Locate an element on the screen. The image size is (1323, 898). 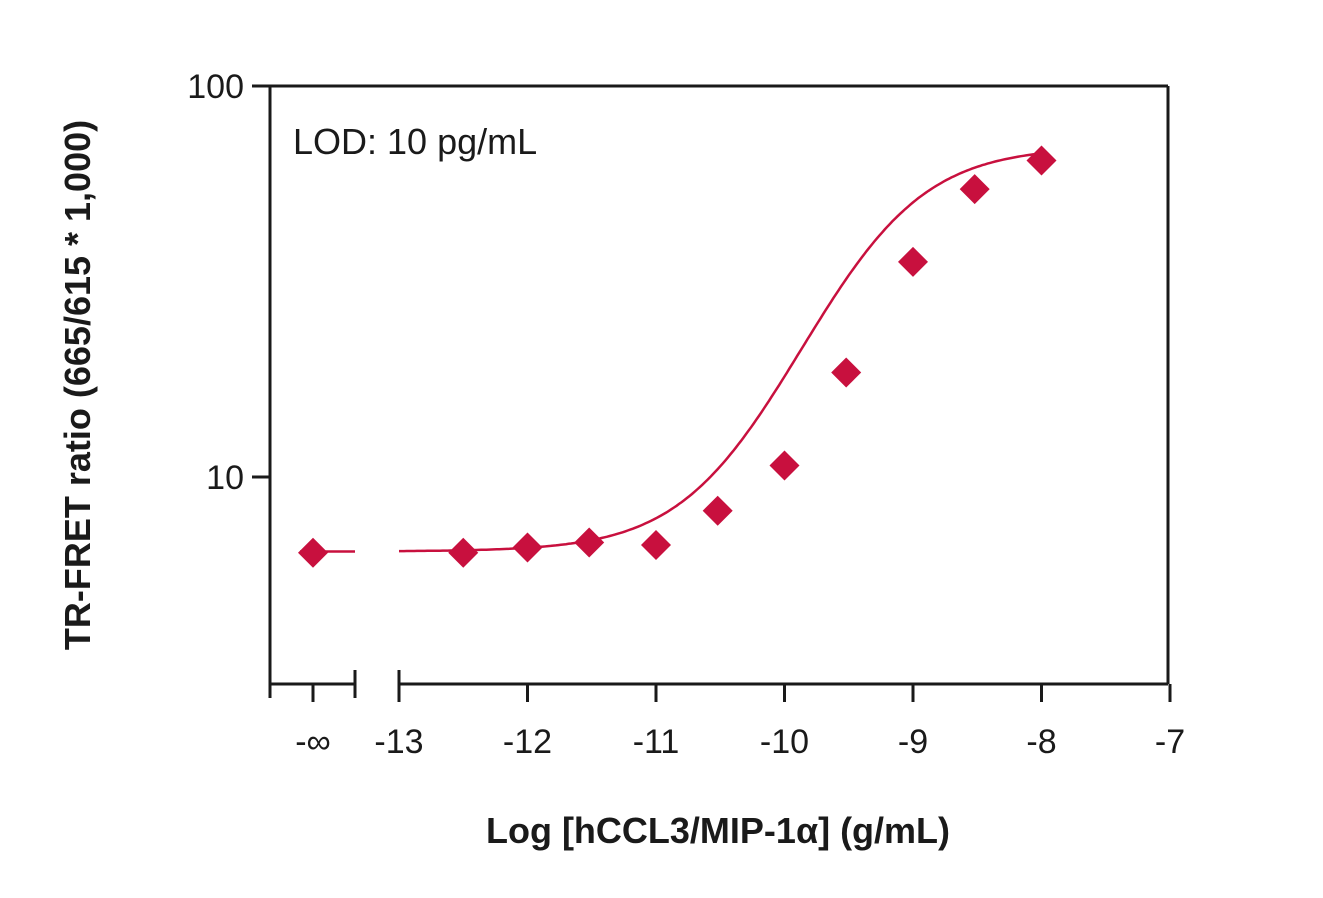
data-point-neg-infinity is located at coordinates (313, 552).